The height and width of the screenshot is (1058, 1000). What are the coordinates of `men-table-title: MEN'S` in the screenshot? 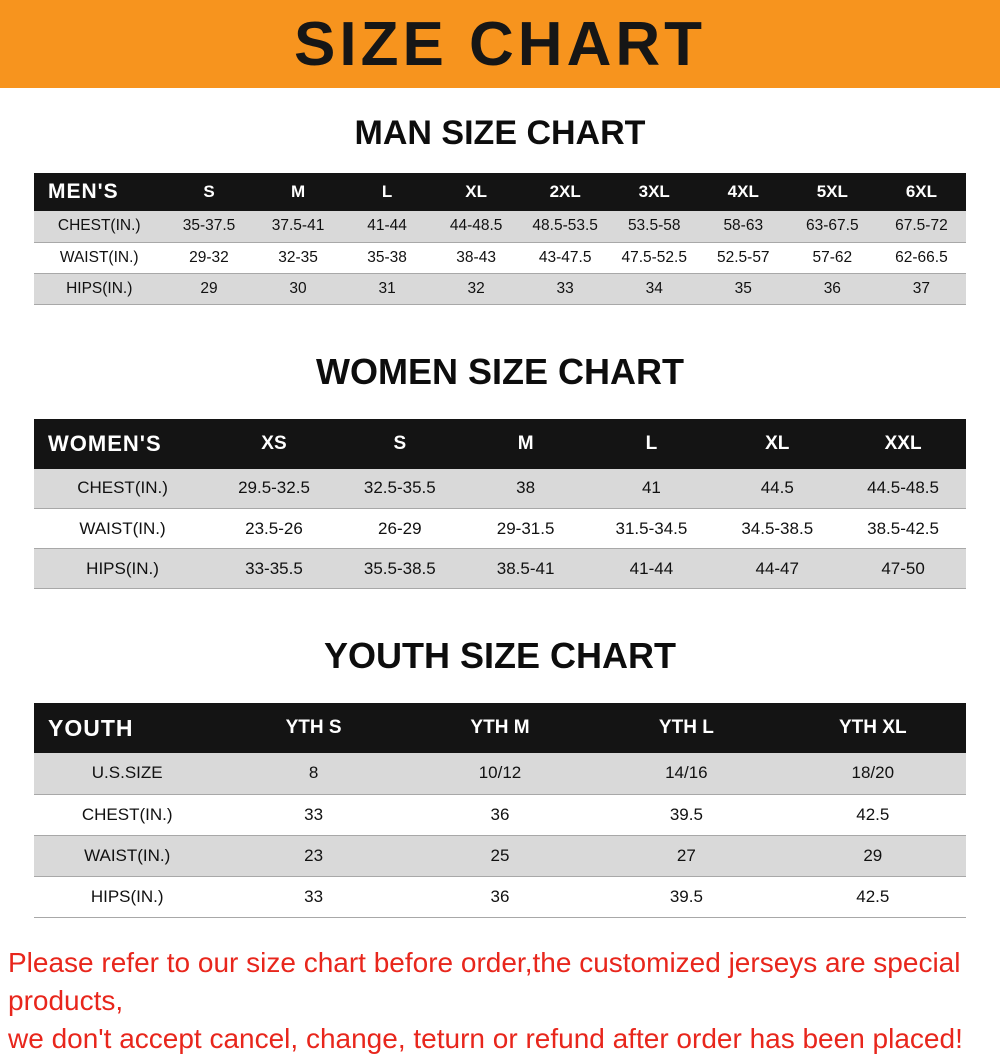 It's located at (83, 191).